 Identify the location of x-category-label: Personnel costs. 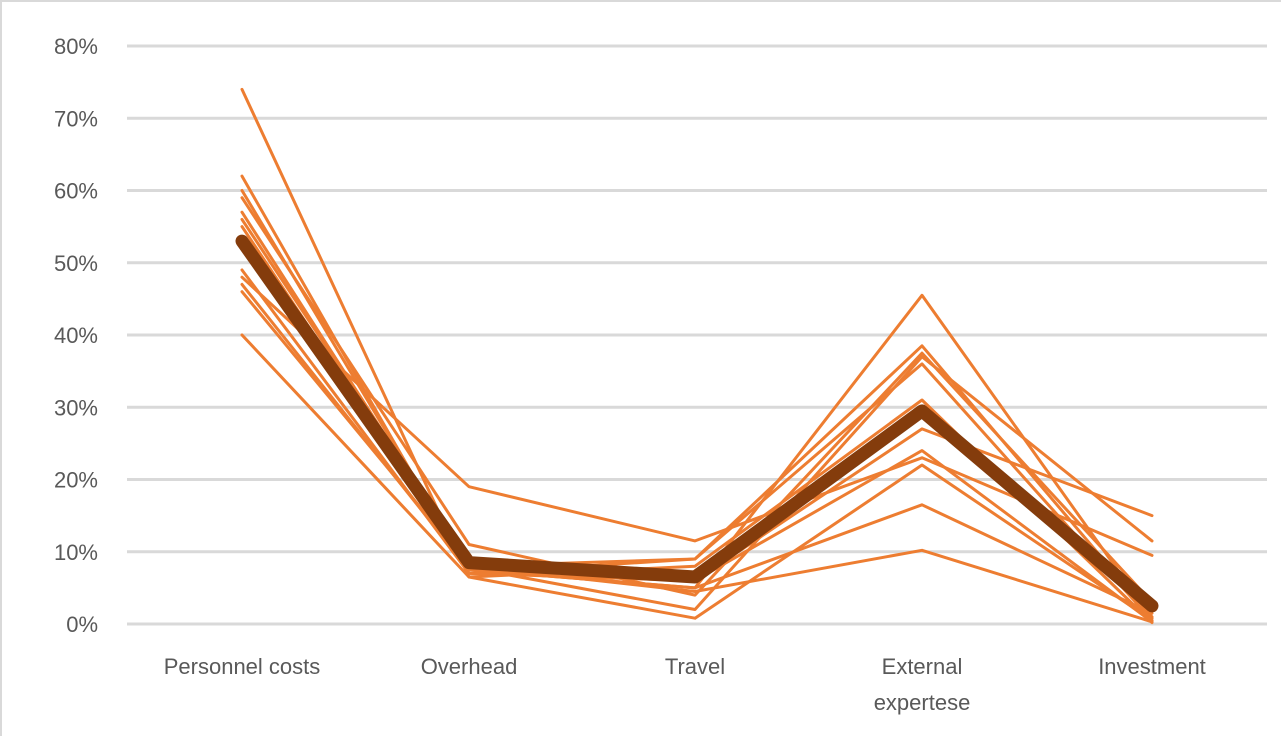
(242, 666).